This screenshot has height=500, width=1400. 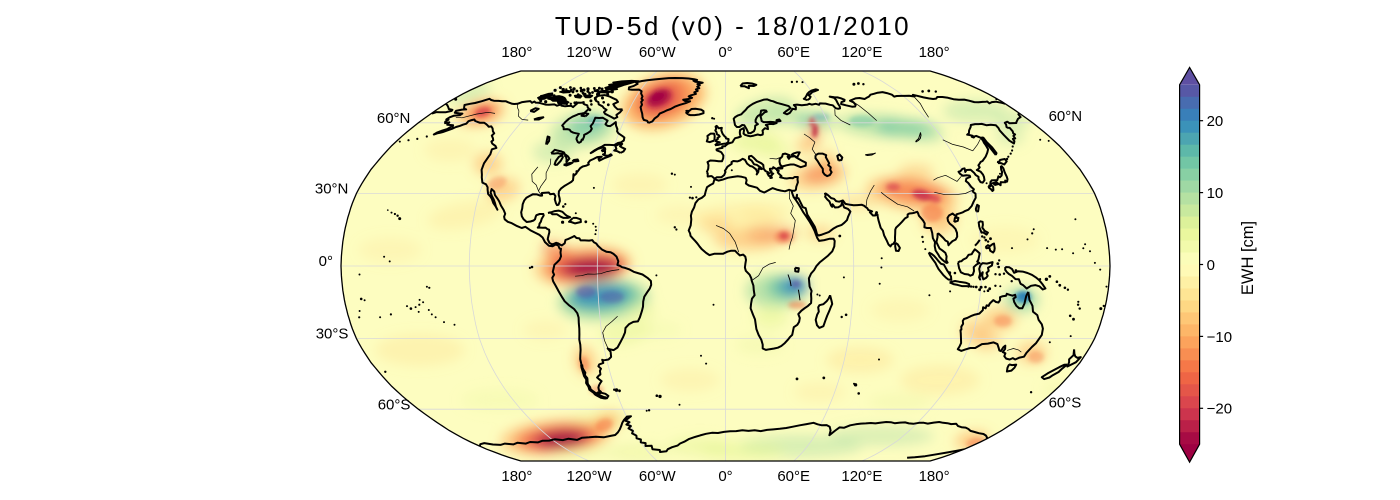 What do you see at coordinates (332, 334) in the screenshot?
I see `svg-text: 30°S` at bounding box center [332, 334].